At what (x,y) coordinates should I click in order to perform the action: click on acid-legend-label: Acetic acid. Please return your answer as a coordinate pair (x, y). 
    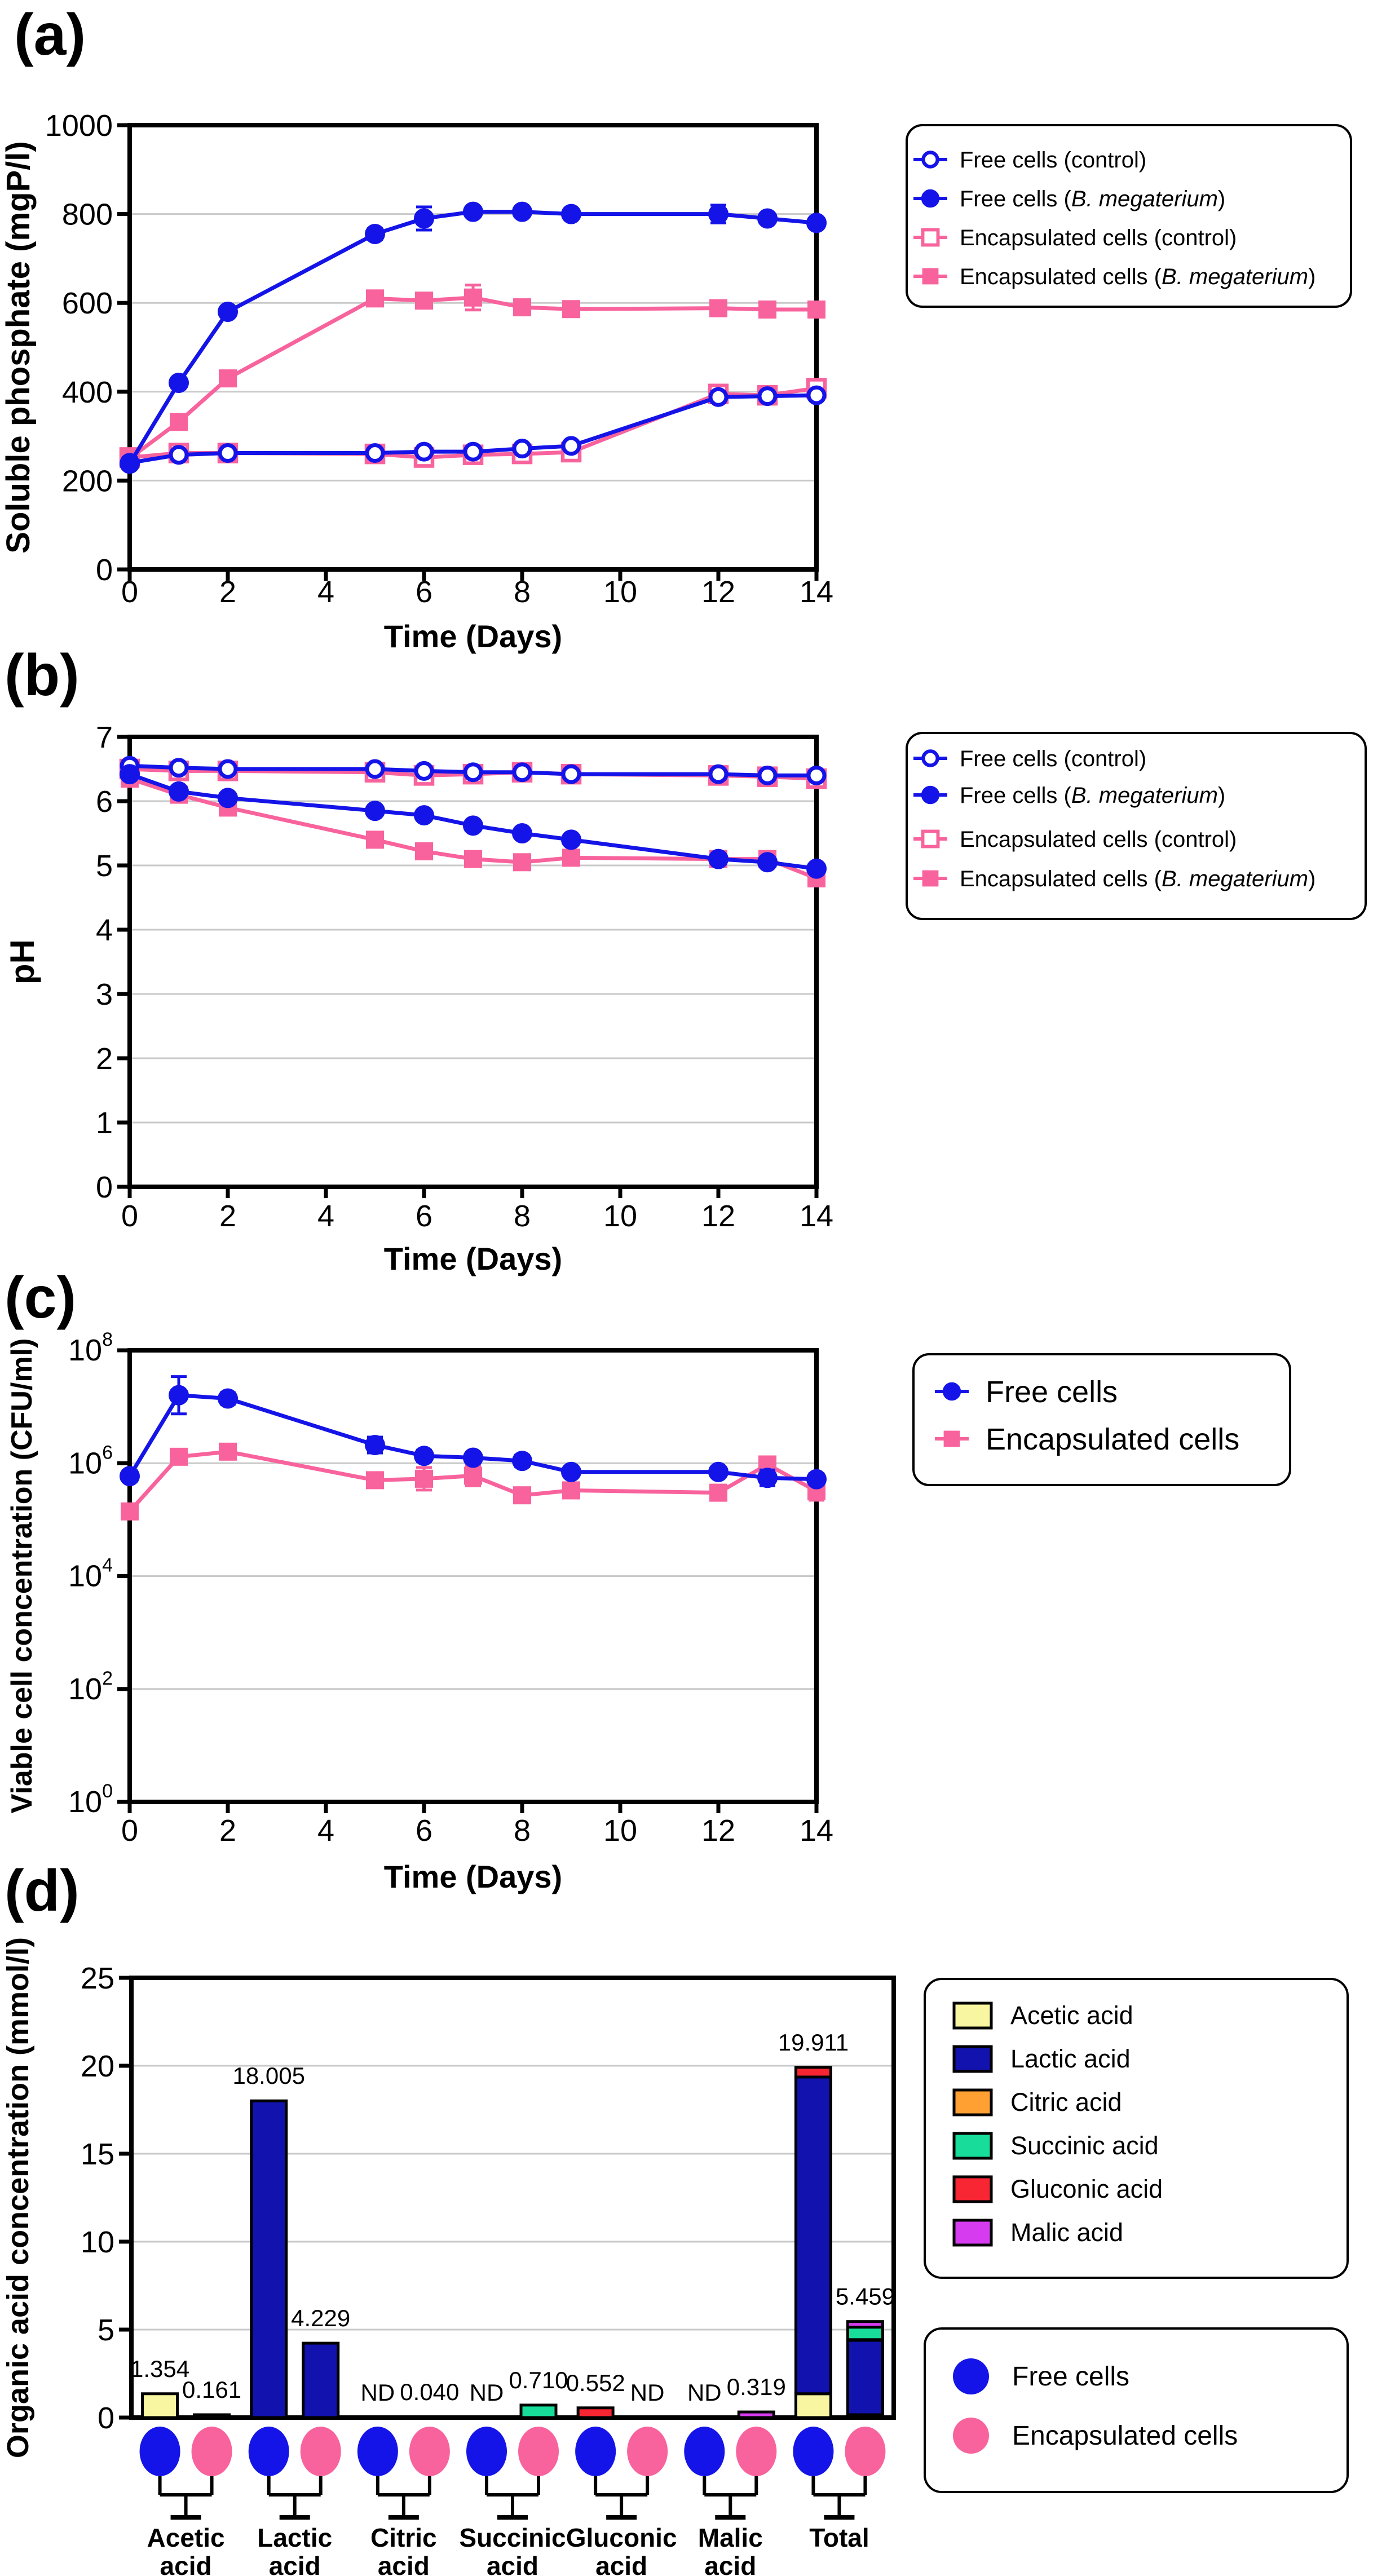
    Looking at the image, I should click on (1071, 2015).